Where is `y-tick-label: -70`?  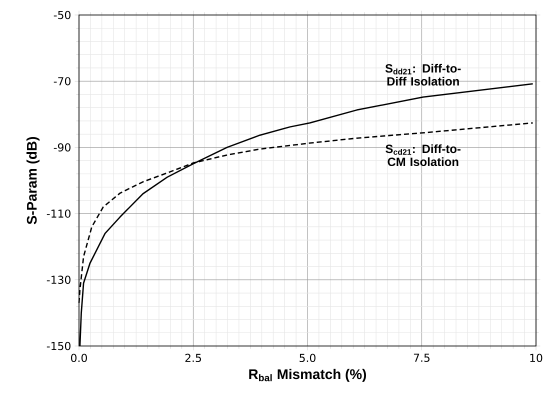 y-tick-label: -70 is located at coordinates (62, 81).